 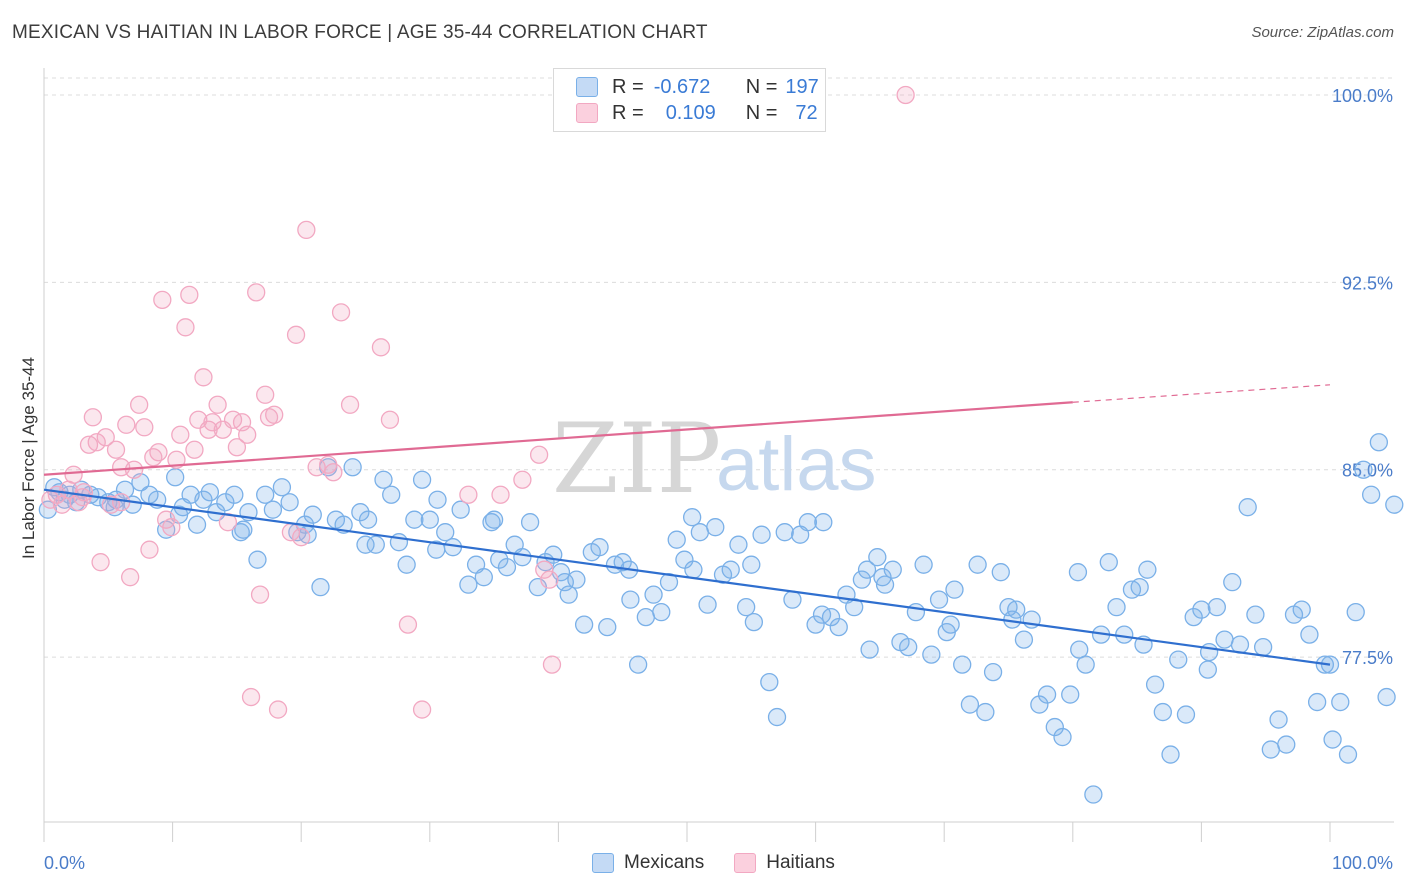 What do you see at coordinates (697, 113) in the screenshot?
I see `legend-row-haitians: R = 0.109 N = 72` at bounding box center [697, 113].